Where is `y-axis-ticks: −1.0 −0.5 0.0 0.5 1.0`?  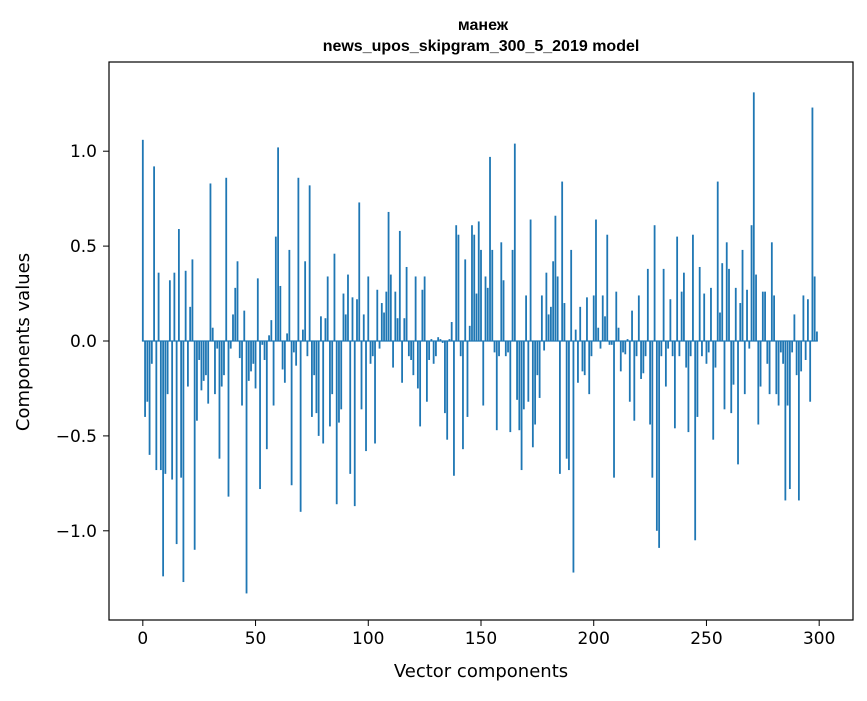 y-axis-ticks: −1.0 −0.5 0.0 0.5 1.0 is located at coordinates (82, 342).